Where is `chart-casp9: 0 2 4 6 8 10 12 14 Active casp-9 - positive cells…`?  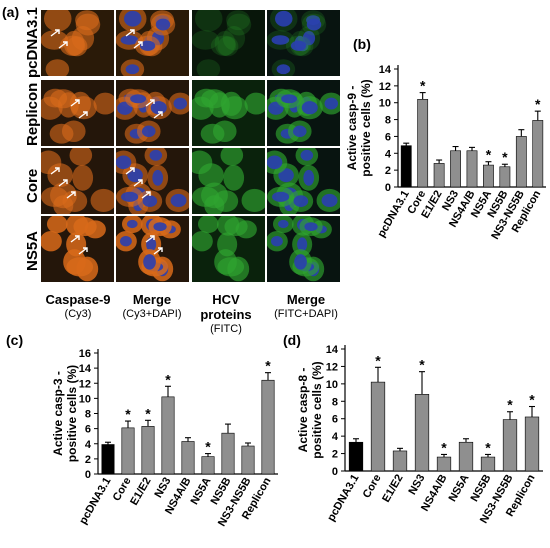 chart-casp9: 0 2 4 6 8 10 12 14 Active casp-9 - positive cells… is located at coordinates (445, 153).